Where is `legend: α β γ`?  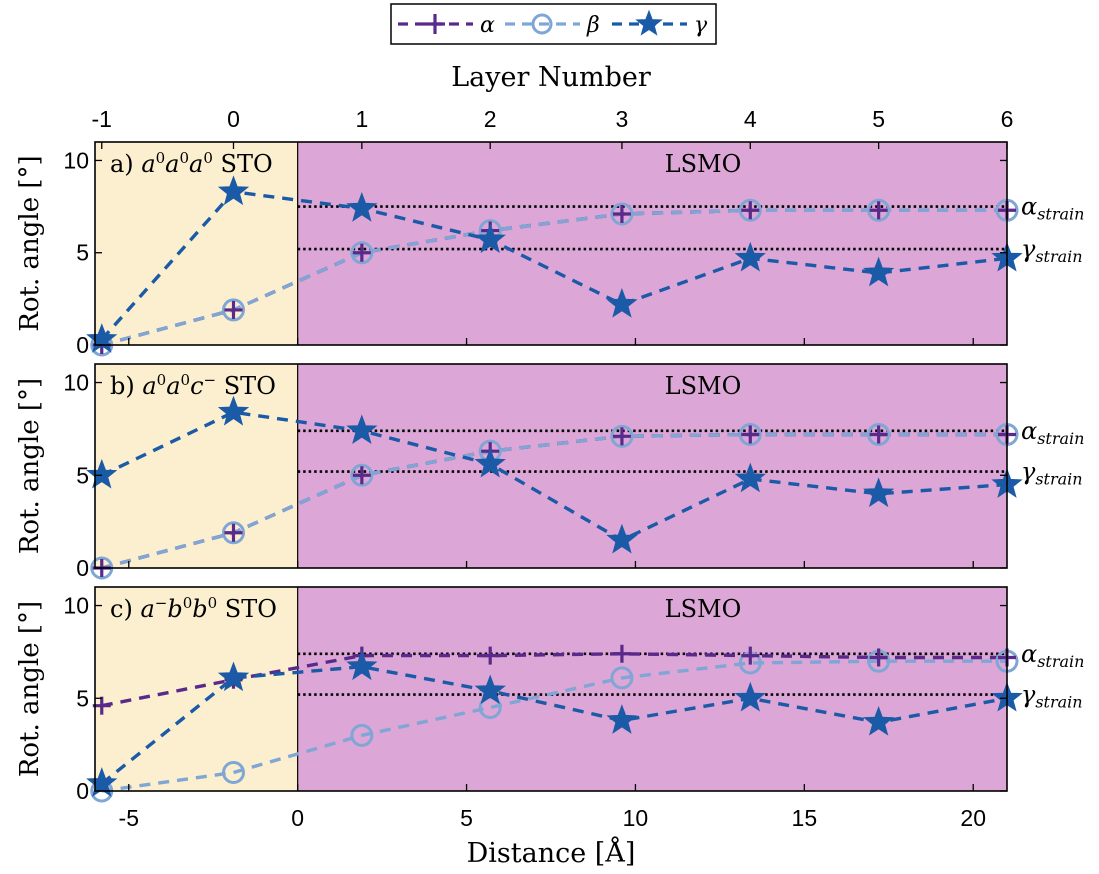 legend: α β γ is located at coordinates (553, 24).